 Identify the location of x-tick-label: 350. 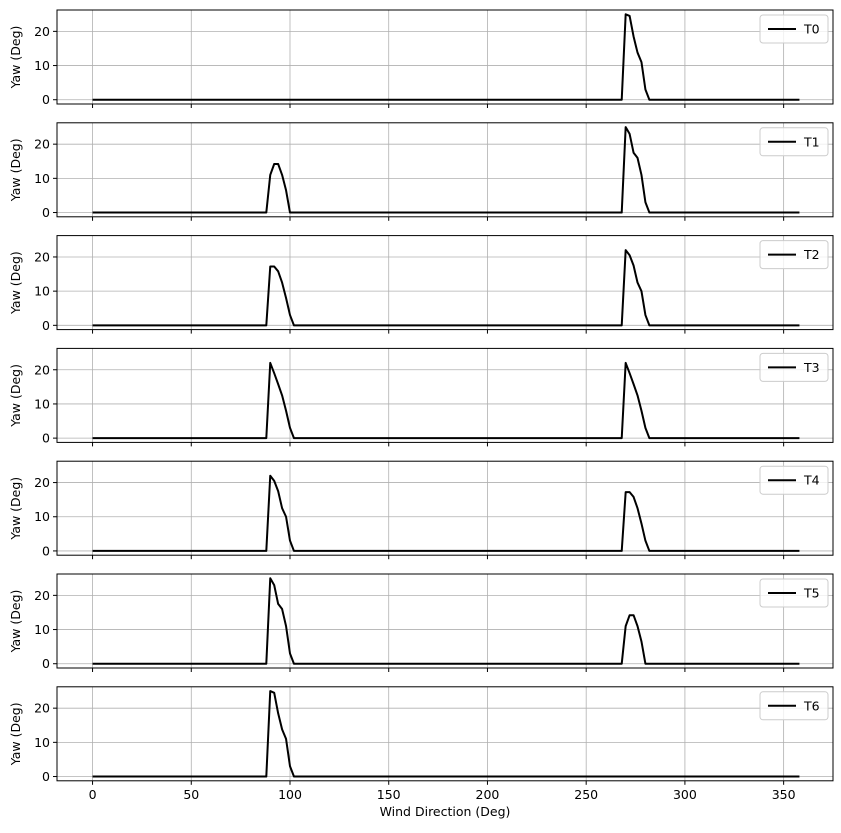
(784, 794).